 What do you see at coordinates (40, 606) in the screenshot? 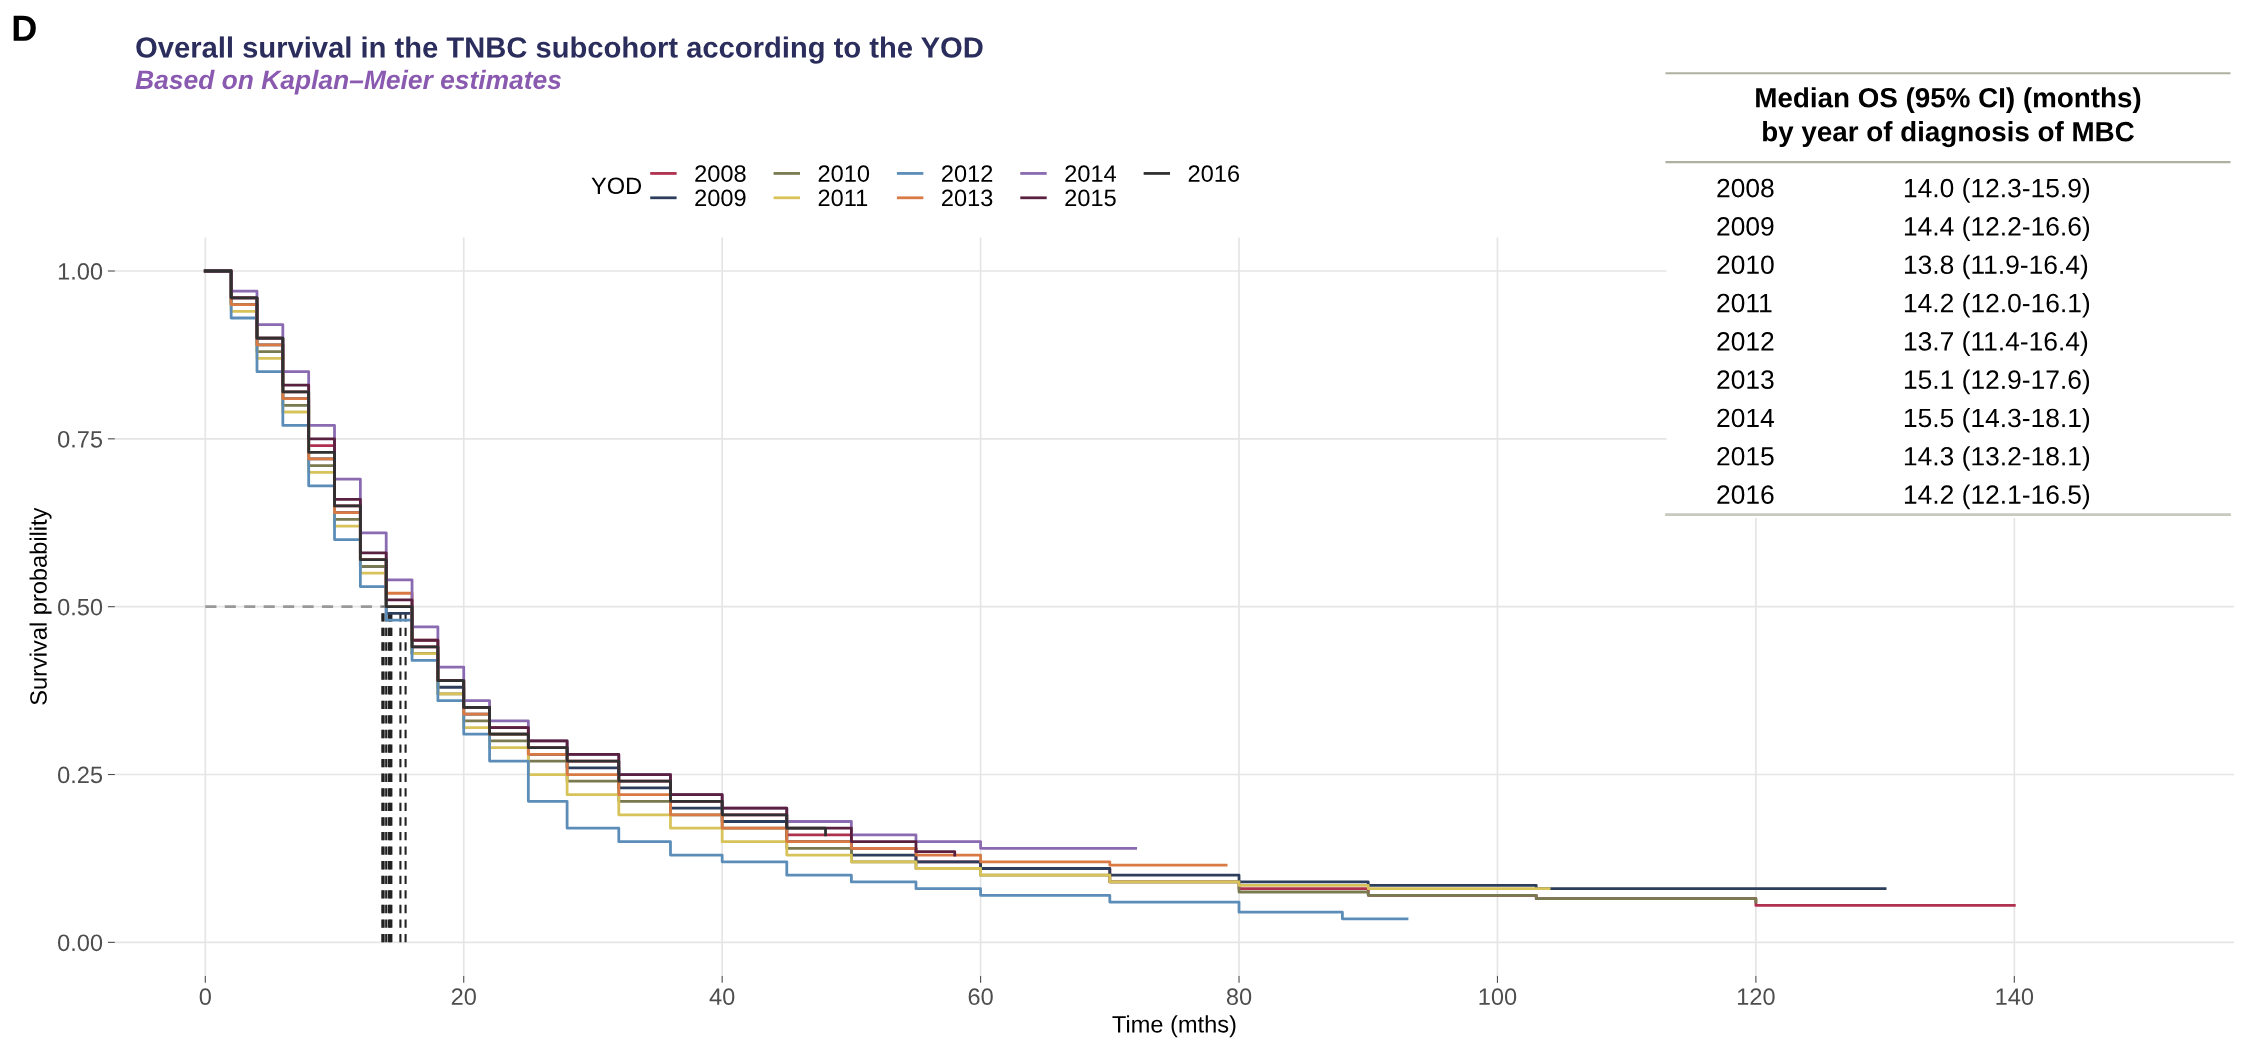
I see `y-axis-title: Survival probability` at bounding box center [40, 606].